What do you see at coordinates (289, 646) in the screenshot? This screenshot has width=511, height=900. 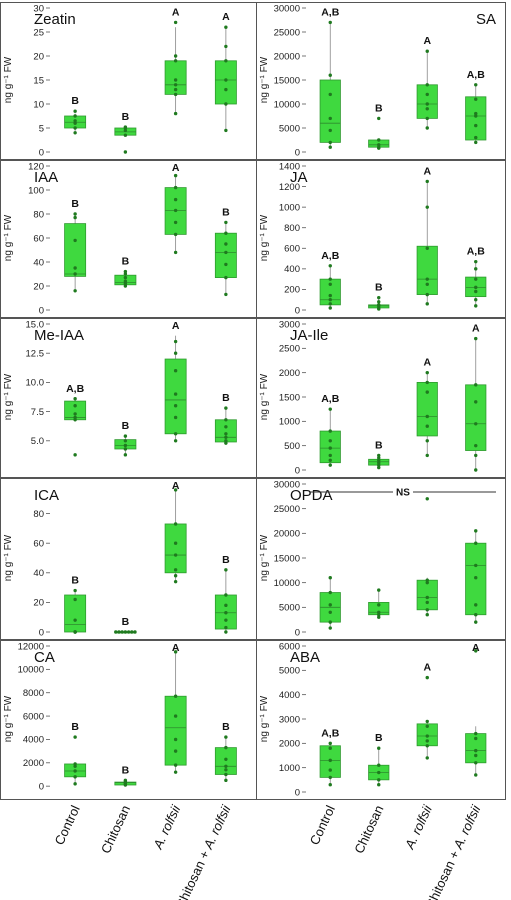 I see `y-tick-label: 6000` at bounding box center [289, 646].